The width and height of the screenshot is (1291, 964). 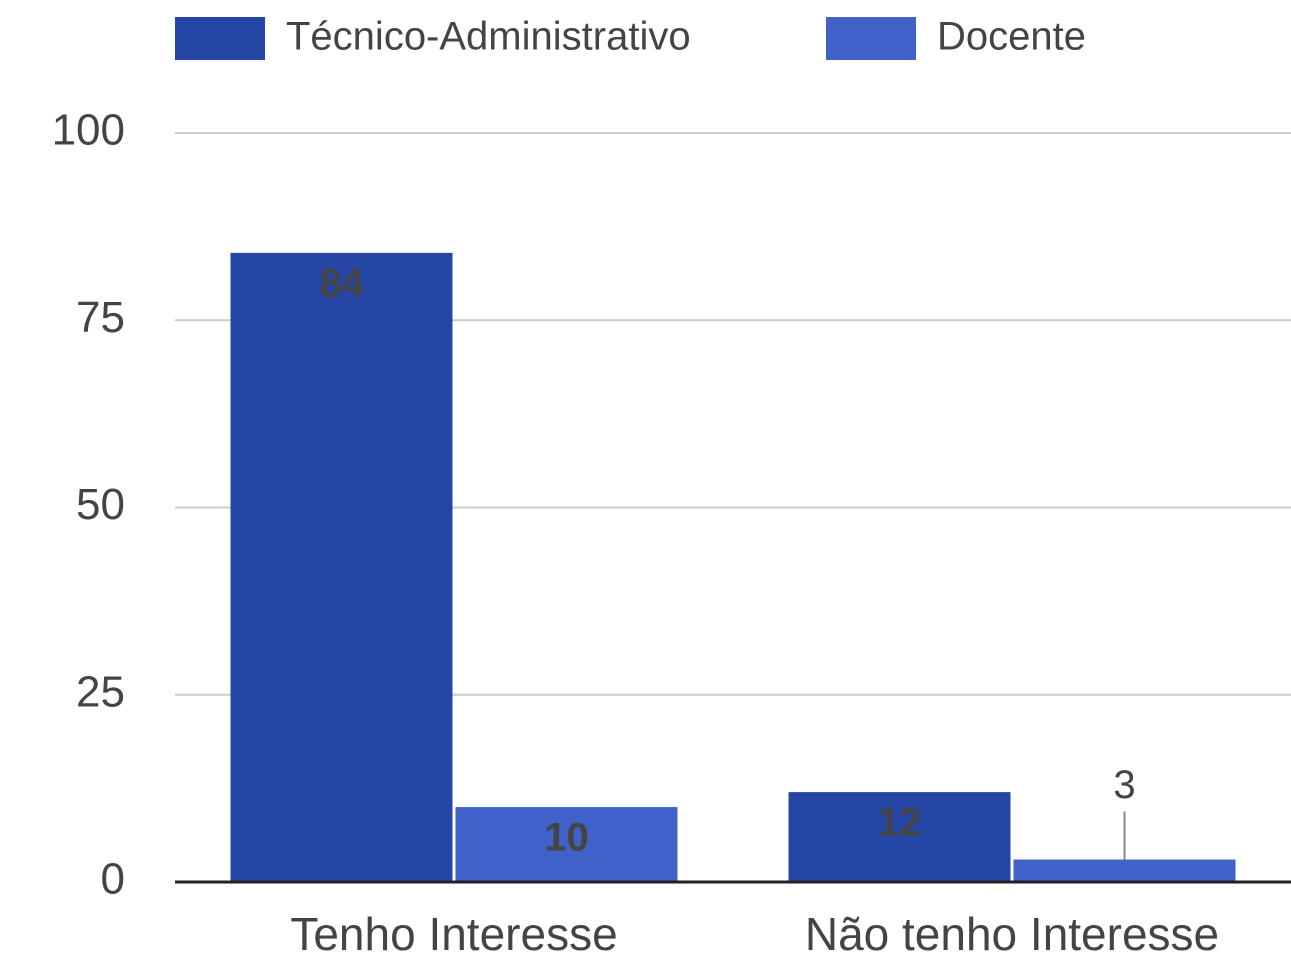 What do you see at coordinates (1124, 785) in the screenshot?
I see `data-label: 3` at bounding box center [1124, 785].